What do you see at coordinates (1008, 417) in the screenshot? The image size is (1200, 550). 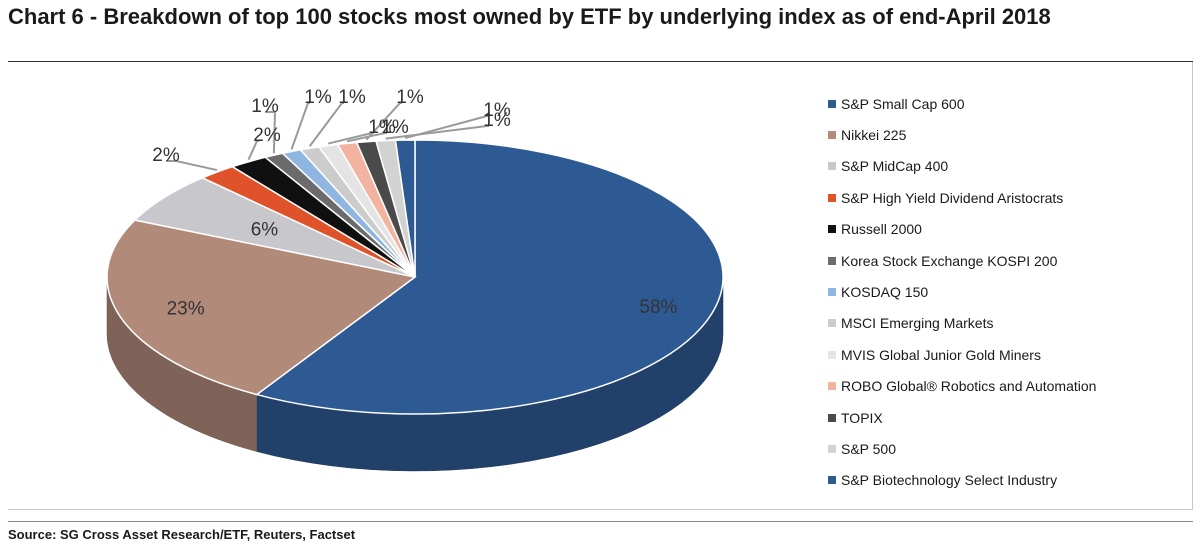 I see `legend-item: TOPIX` at bounding box center [1008, 417].